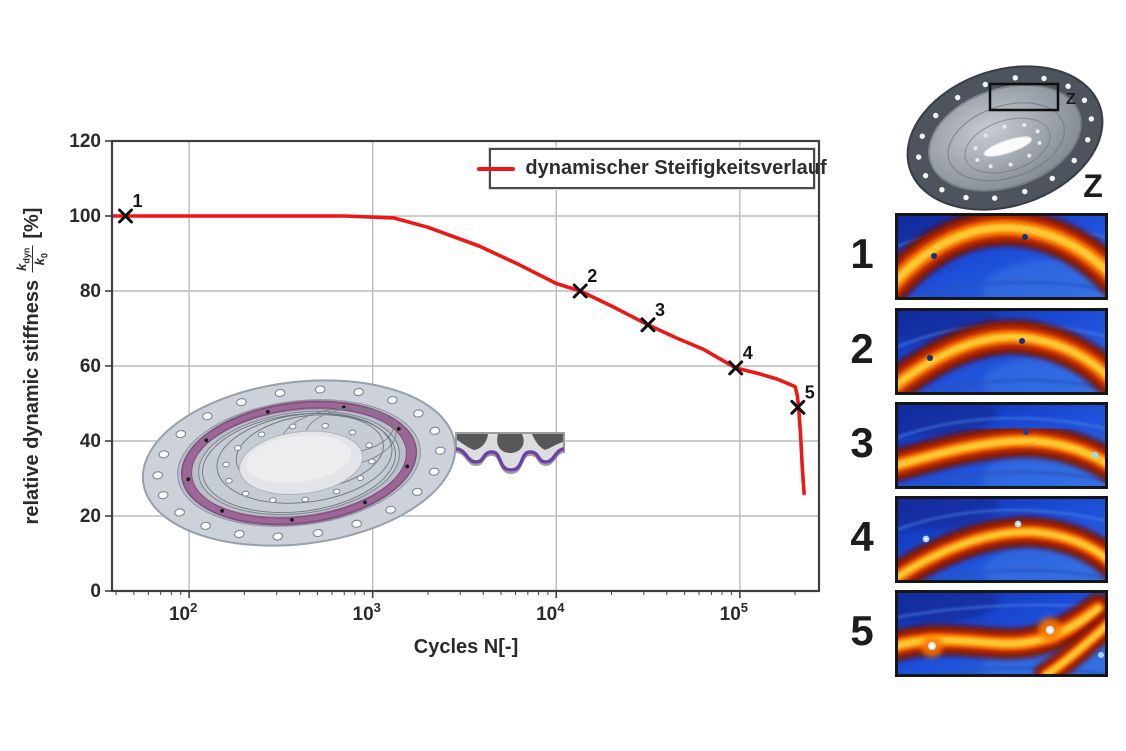 The width and height of the screenshot is (1126, 751). Describe the element at coordinates (85, 141) in the screenshot. I see `y-tick-label: 120` at that location.